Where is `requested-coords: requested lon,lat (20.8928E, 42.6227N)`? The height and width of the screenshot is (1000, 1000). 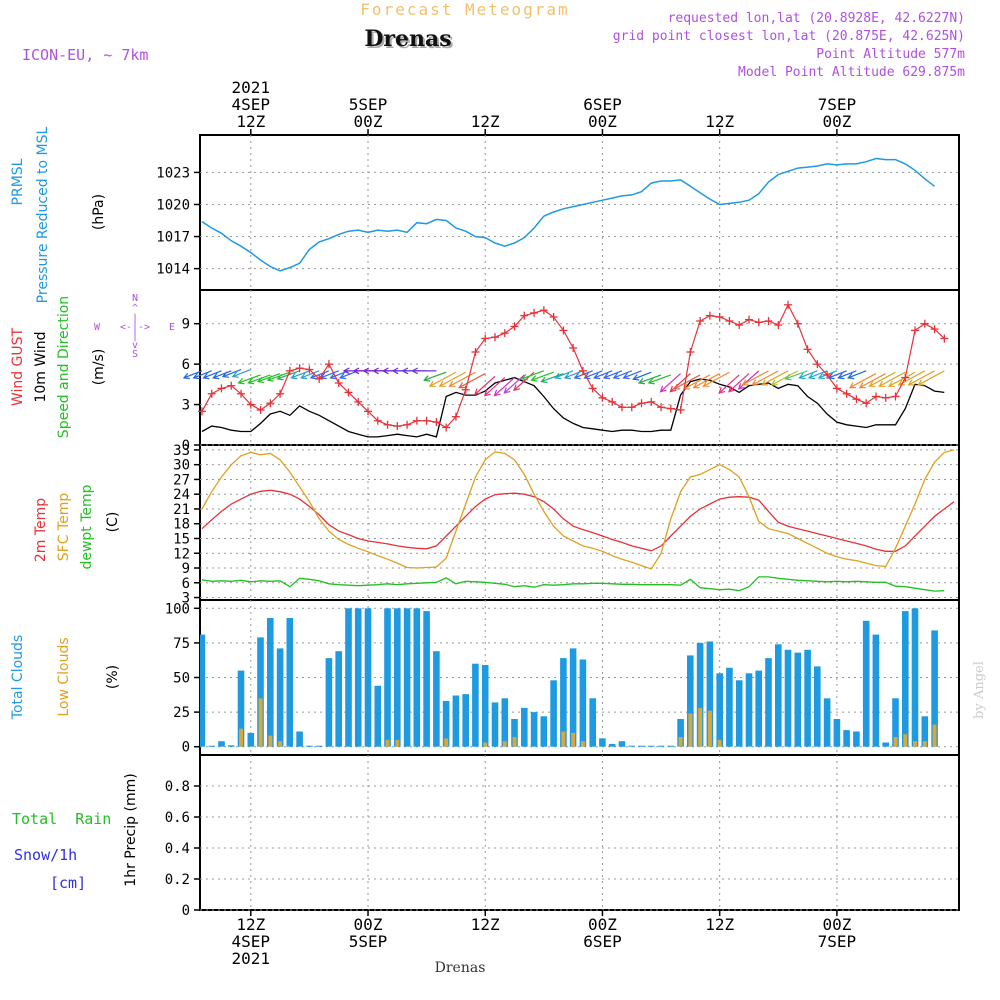
requested-coords: requested lon,lat (20.8928E, 42.6227N) is located at coordinates (816, 18).